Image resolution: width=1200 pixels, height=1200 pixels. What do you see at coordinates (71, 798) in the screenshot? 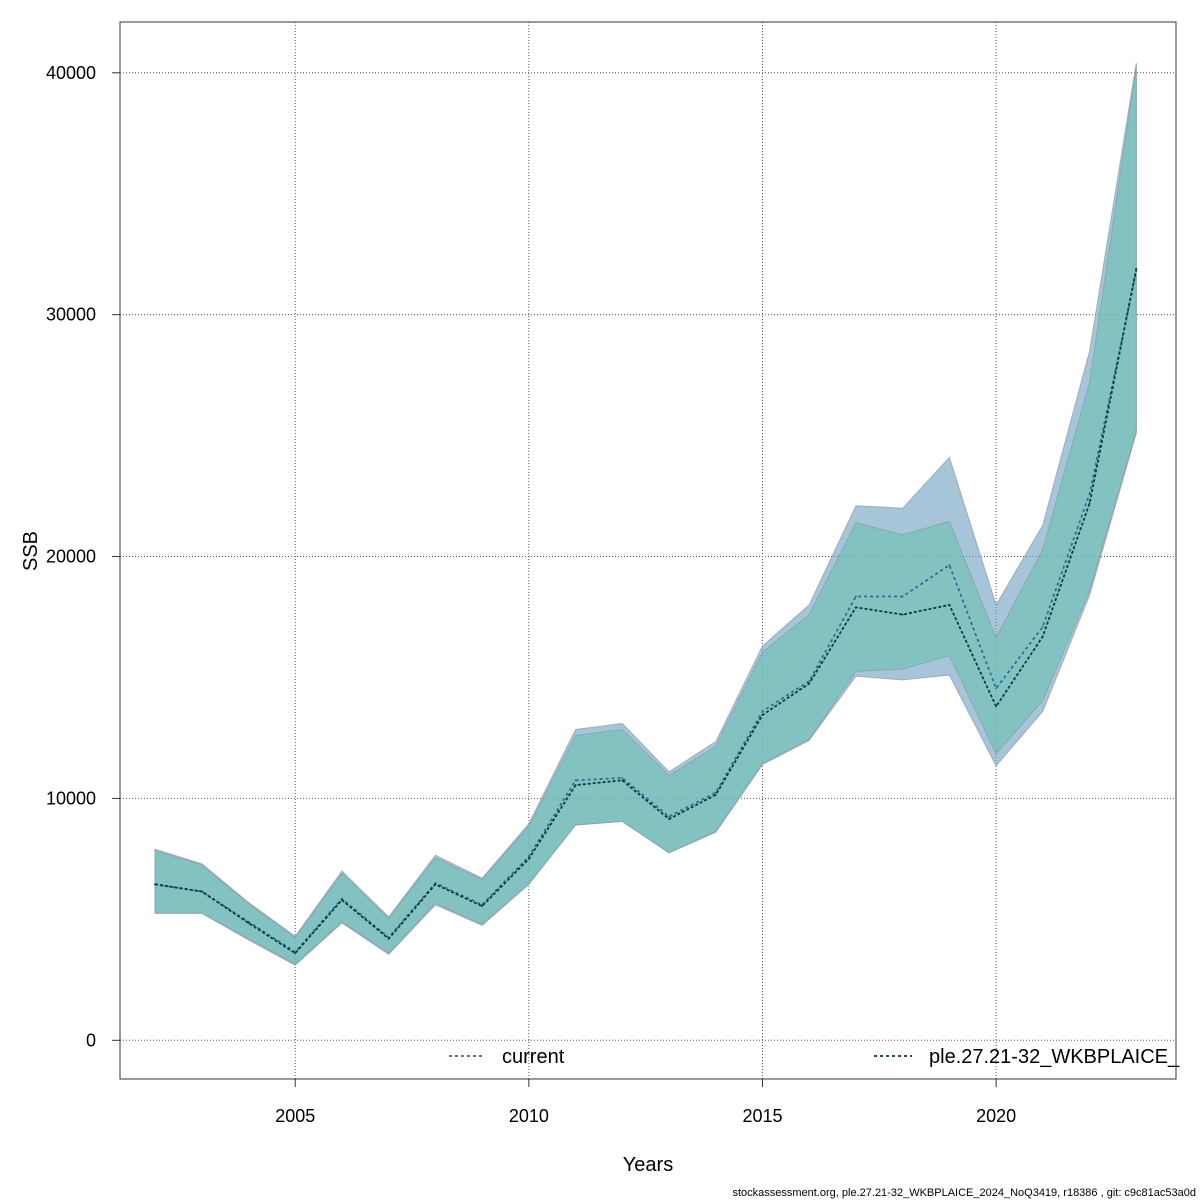
I see `y-tick-label: 10000` at bounding box center [71, 798].